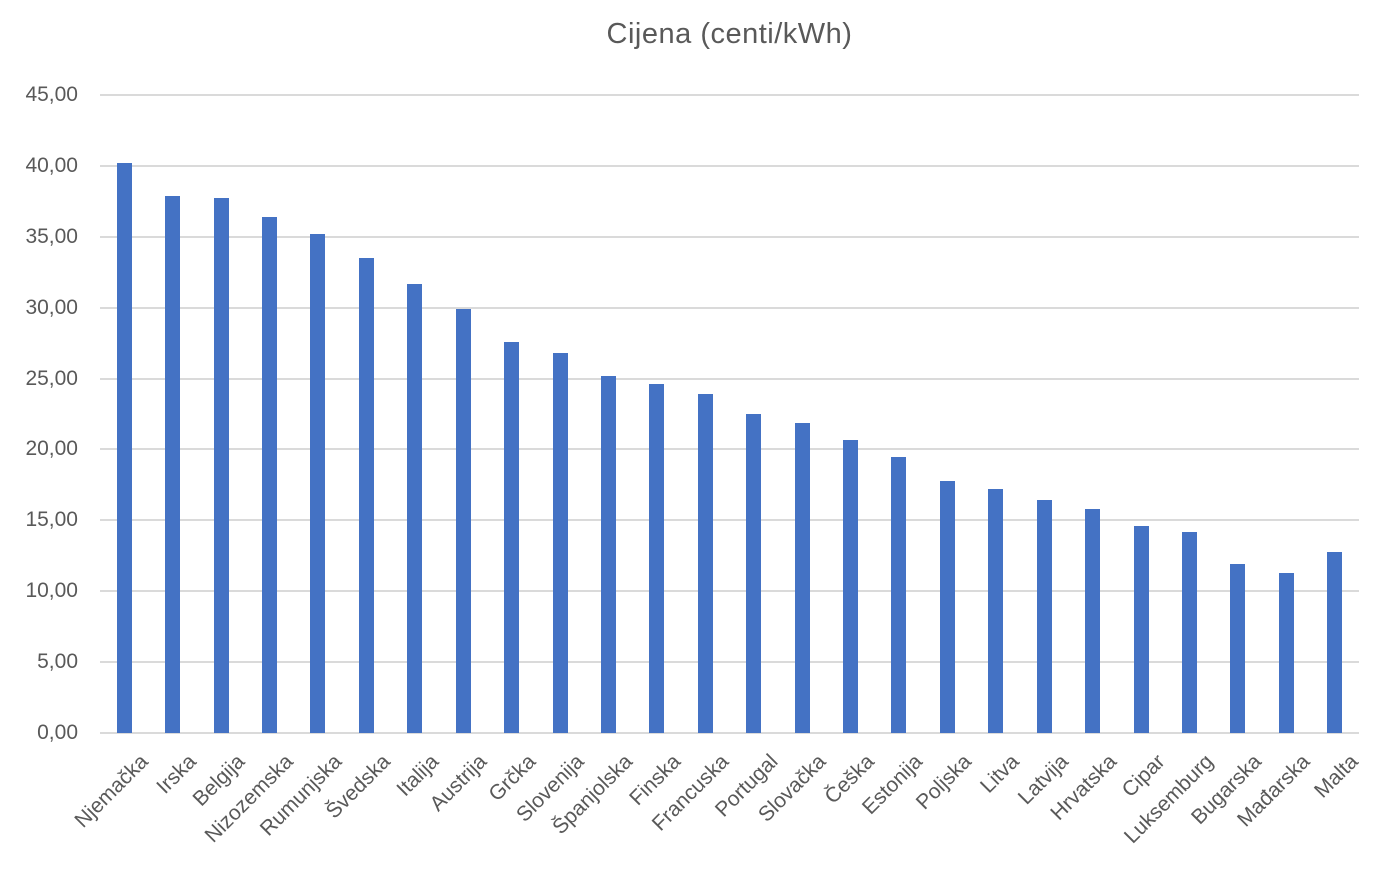  What do you see at coordinates (51, 449) in the screenshot?
I see `y-axis-tick-label: 20,00` at bounding box center [51, 449].